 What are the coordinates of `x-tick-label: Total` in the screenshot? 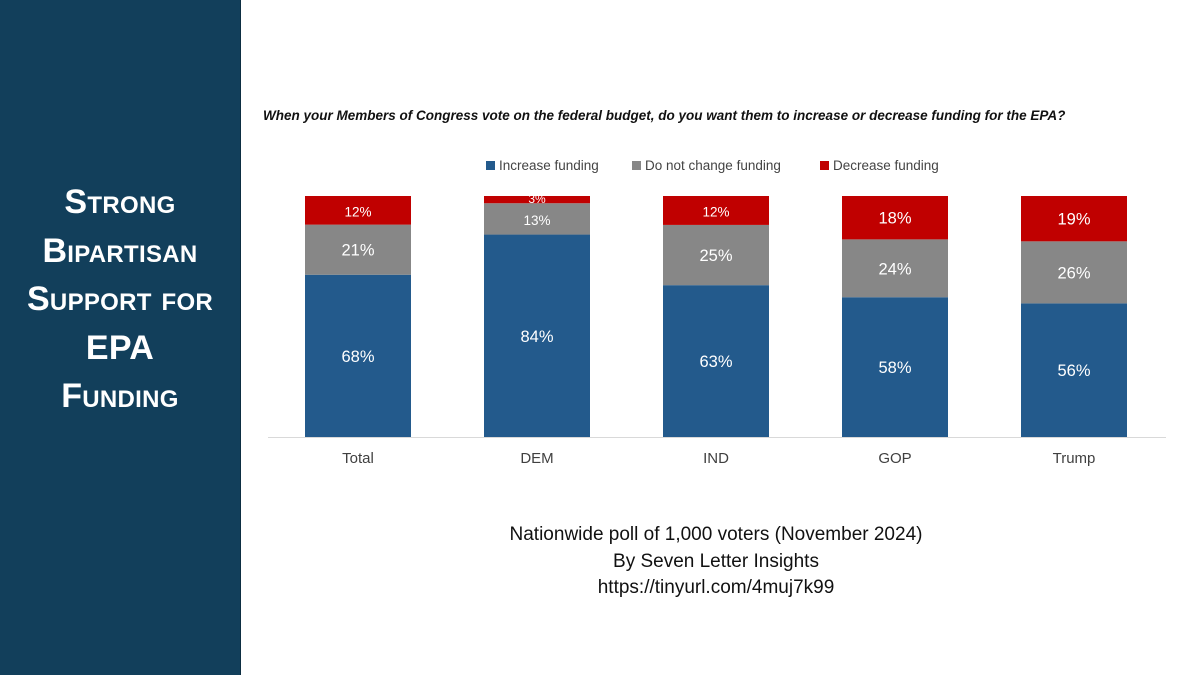 It's located at (358, 458).